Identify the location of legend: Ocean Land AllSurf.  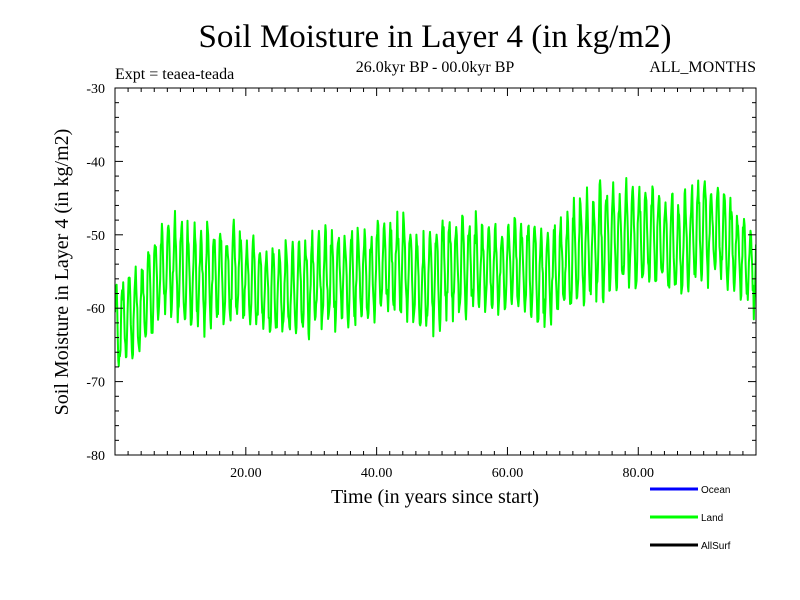
(690, 518).